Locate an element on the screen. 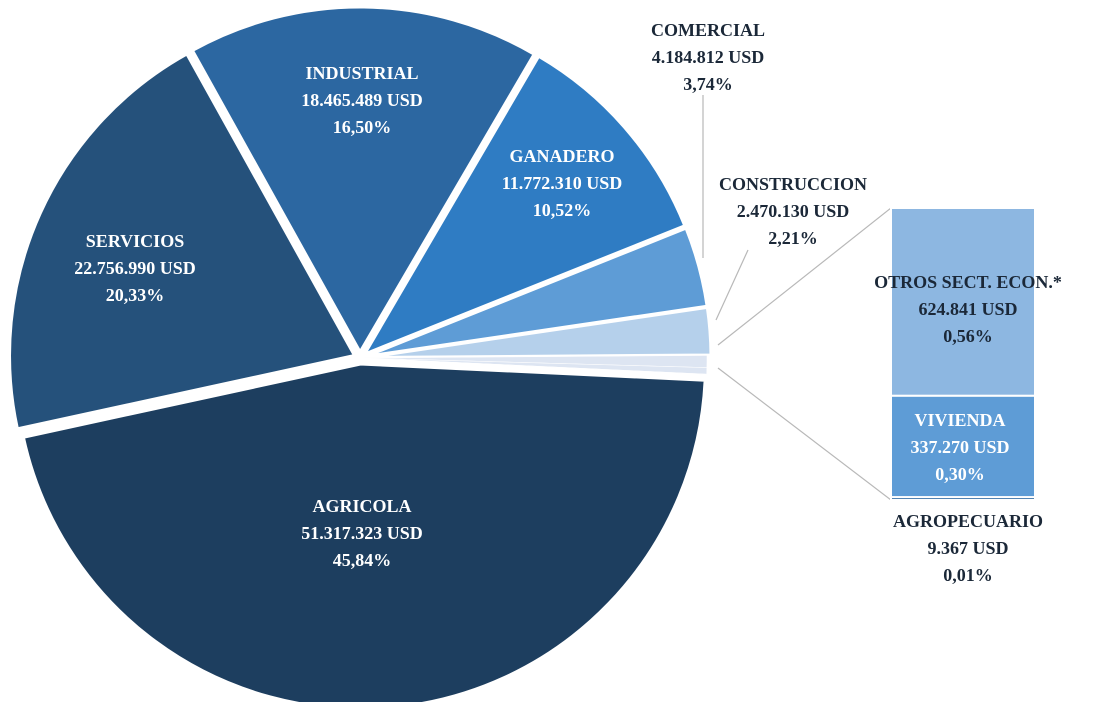 The image size is (1093, 702). slice-value: 337.270 USD is located at coordinates (959, 447).